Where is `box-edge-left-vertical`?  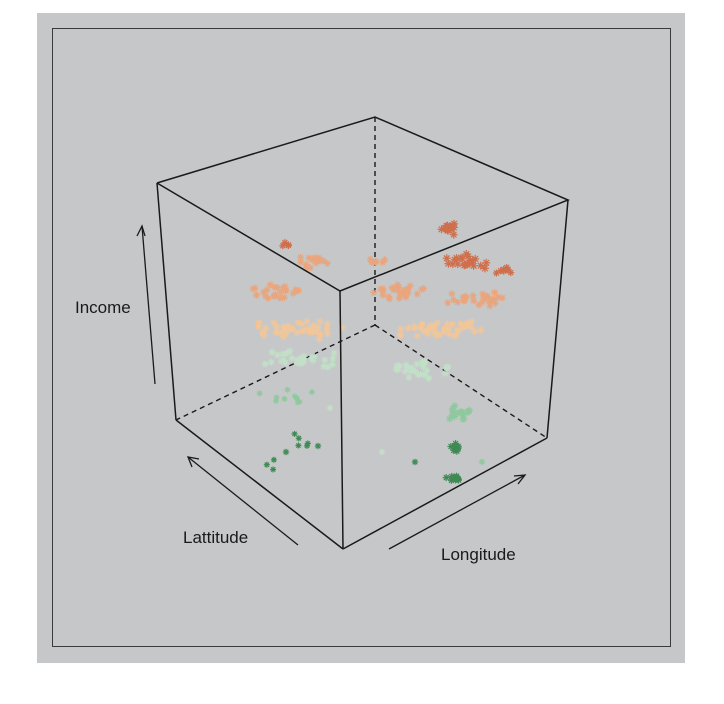
box-edge-left-vertical is located at coordinates (166, 301).